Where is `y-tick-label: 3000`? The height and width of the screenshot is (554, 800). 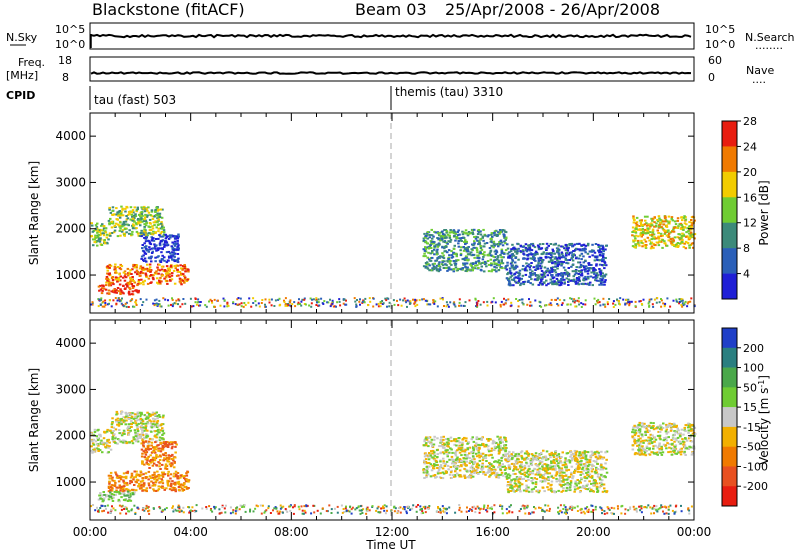 y-tick-label: 3000 is located at coordinates (70, 182).